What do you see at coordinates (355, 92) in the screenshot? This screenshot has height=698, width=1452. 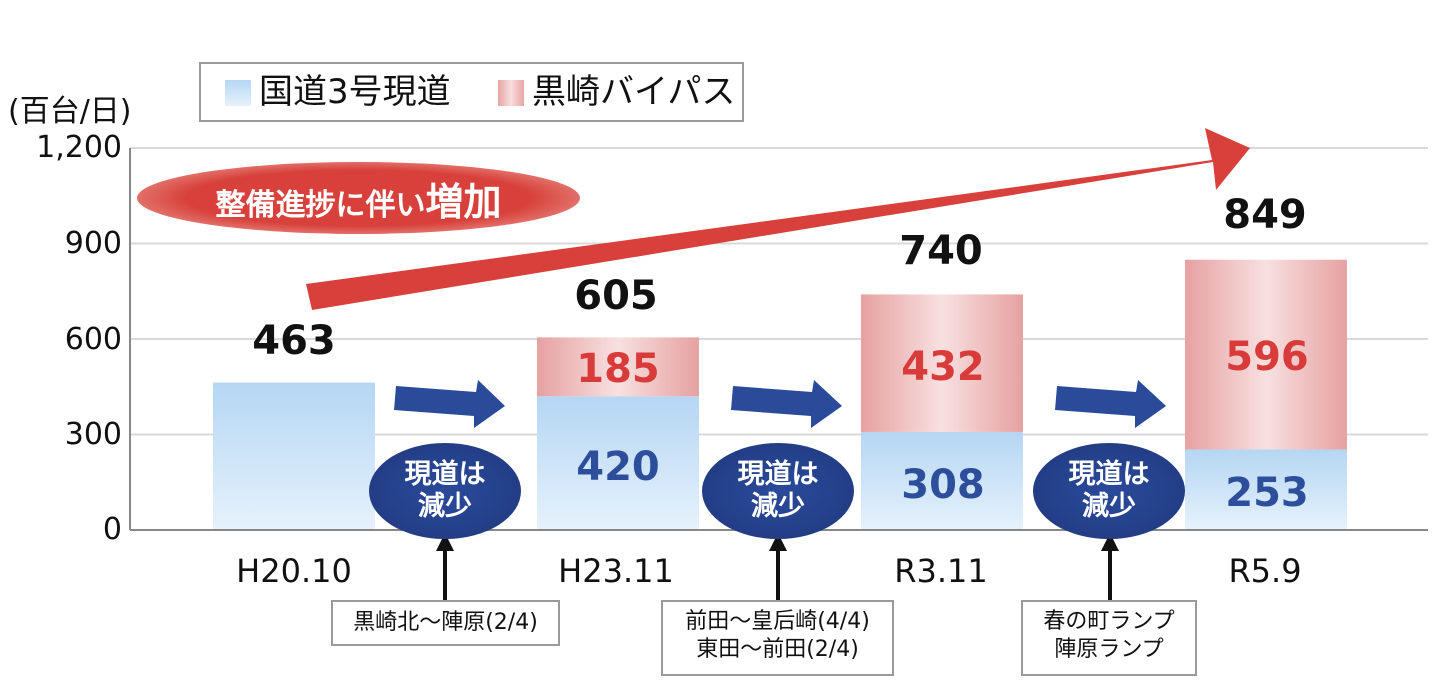 I see `legend-label-current-road: 国道3号現道` at bounding box center [355, 92].